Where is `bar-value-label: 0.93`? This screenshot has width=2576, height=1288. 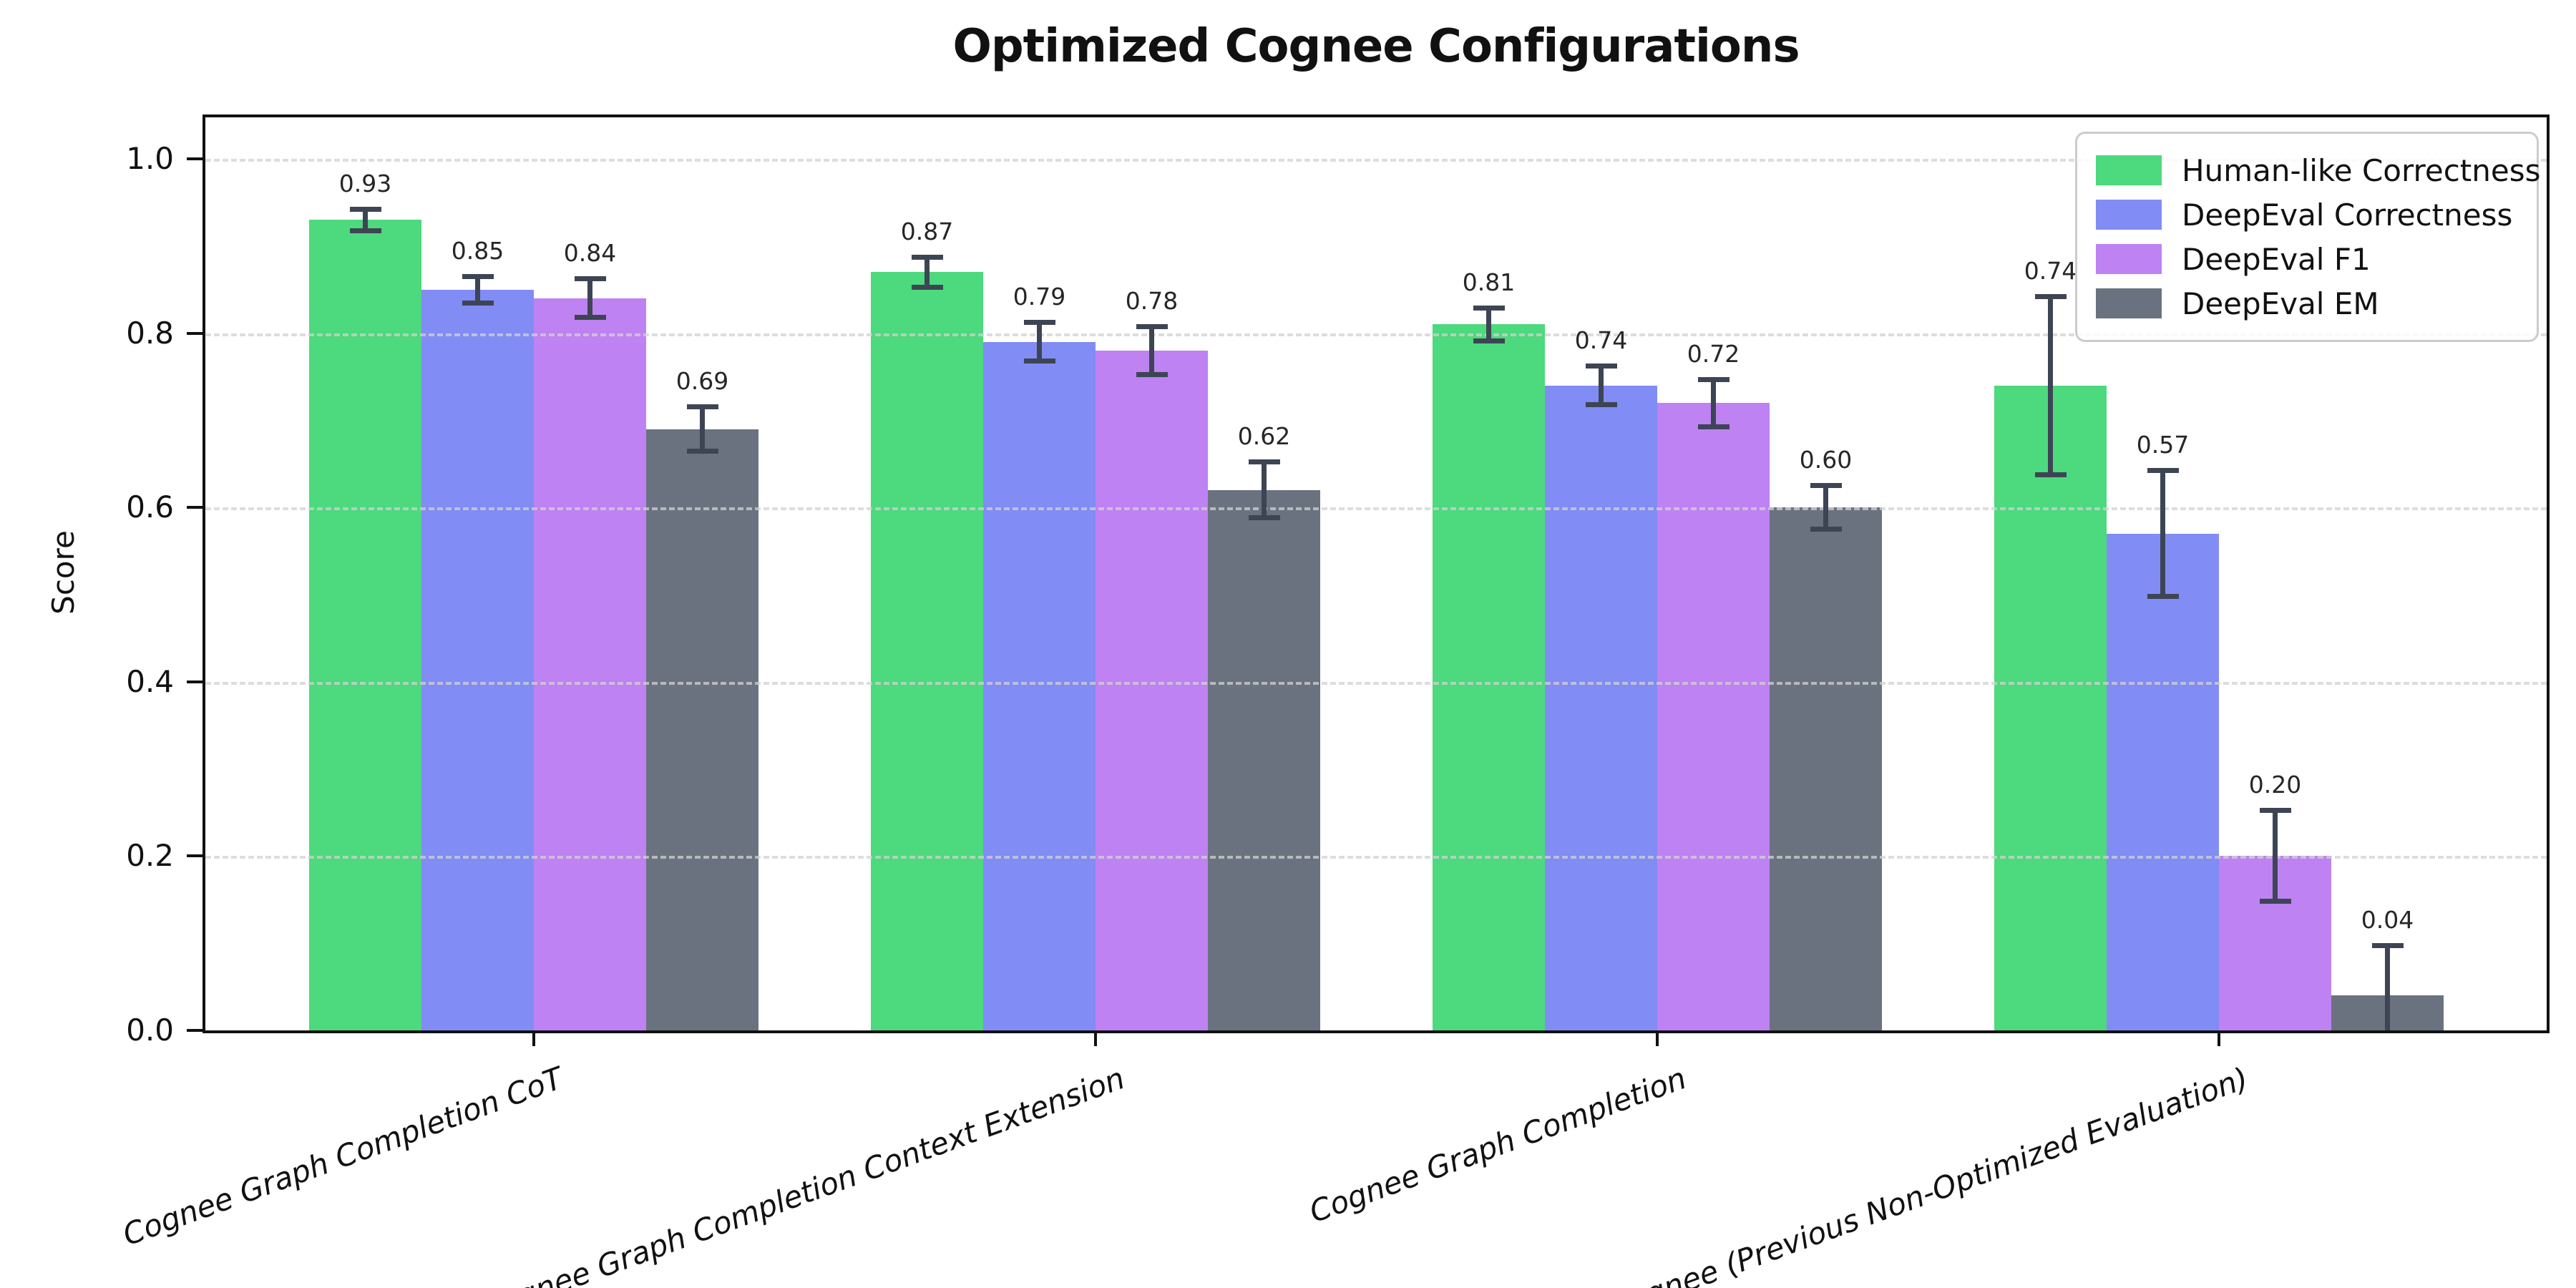 bar-value-label: 0.93 is located at coordinates (365, 183).